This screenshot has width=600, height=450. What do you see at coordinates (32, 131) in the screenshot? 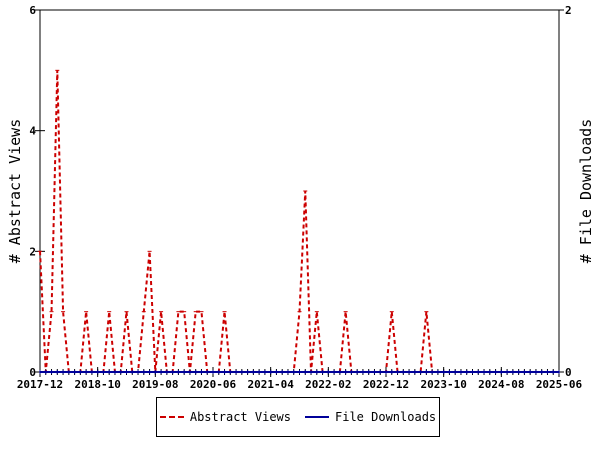
I see `y-left-tick-label: 4` at bounding box center [32, 131].